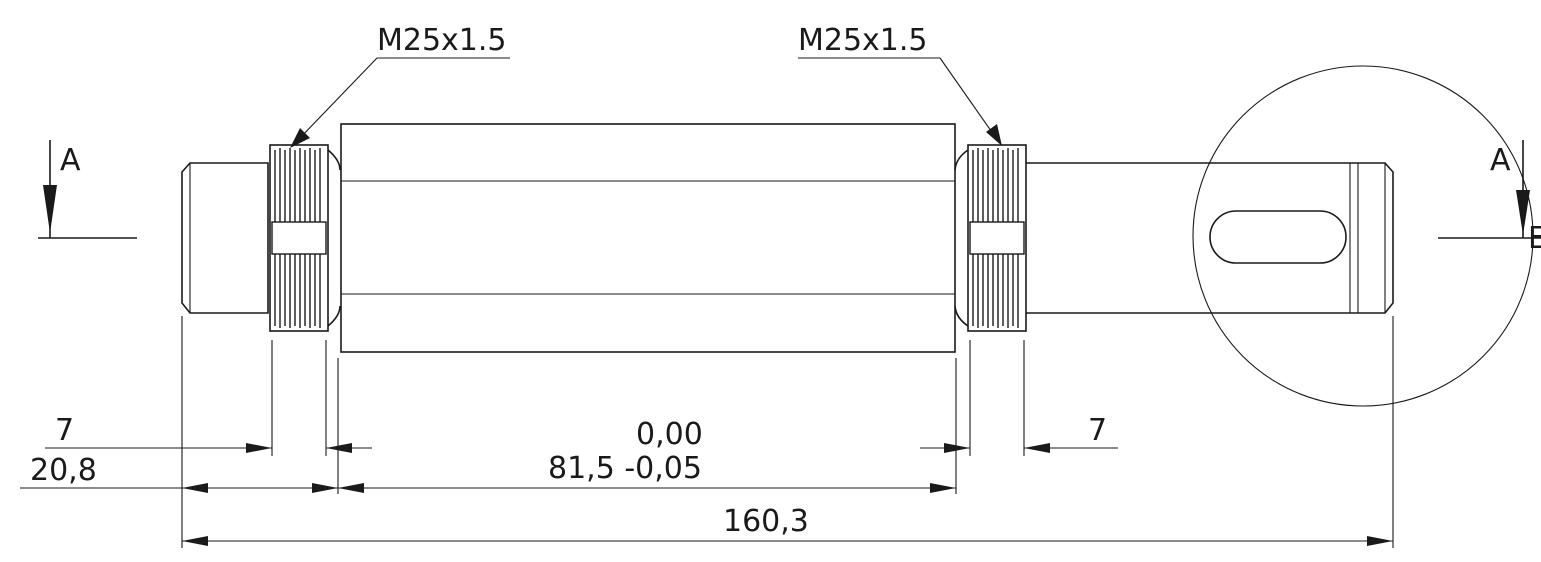  I want to click on thread-callout-left: M25x1.5, so click(400, 85).